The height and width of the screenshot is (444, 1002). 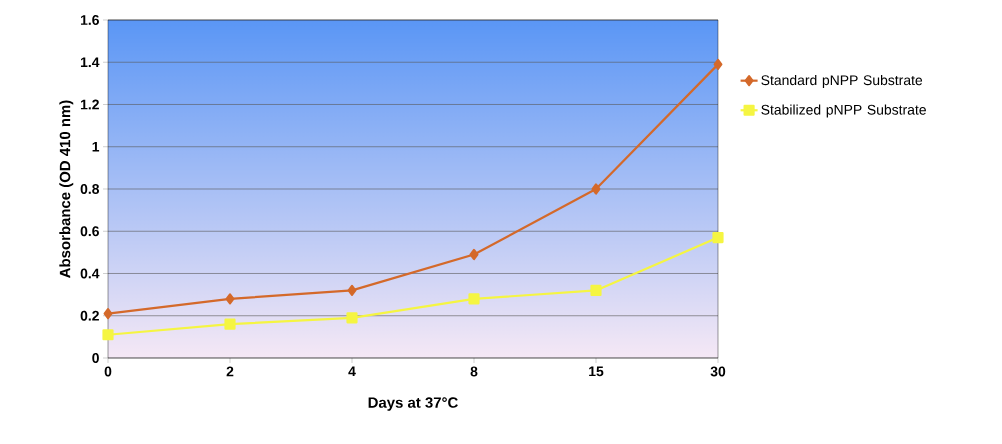 I want to click on y-tick-label: 0.2, so click(x=89, y=315).